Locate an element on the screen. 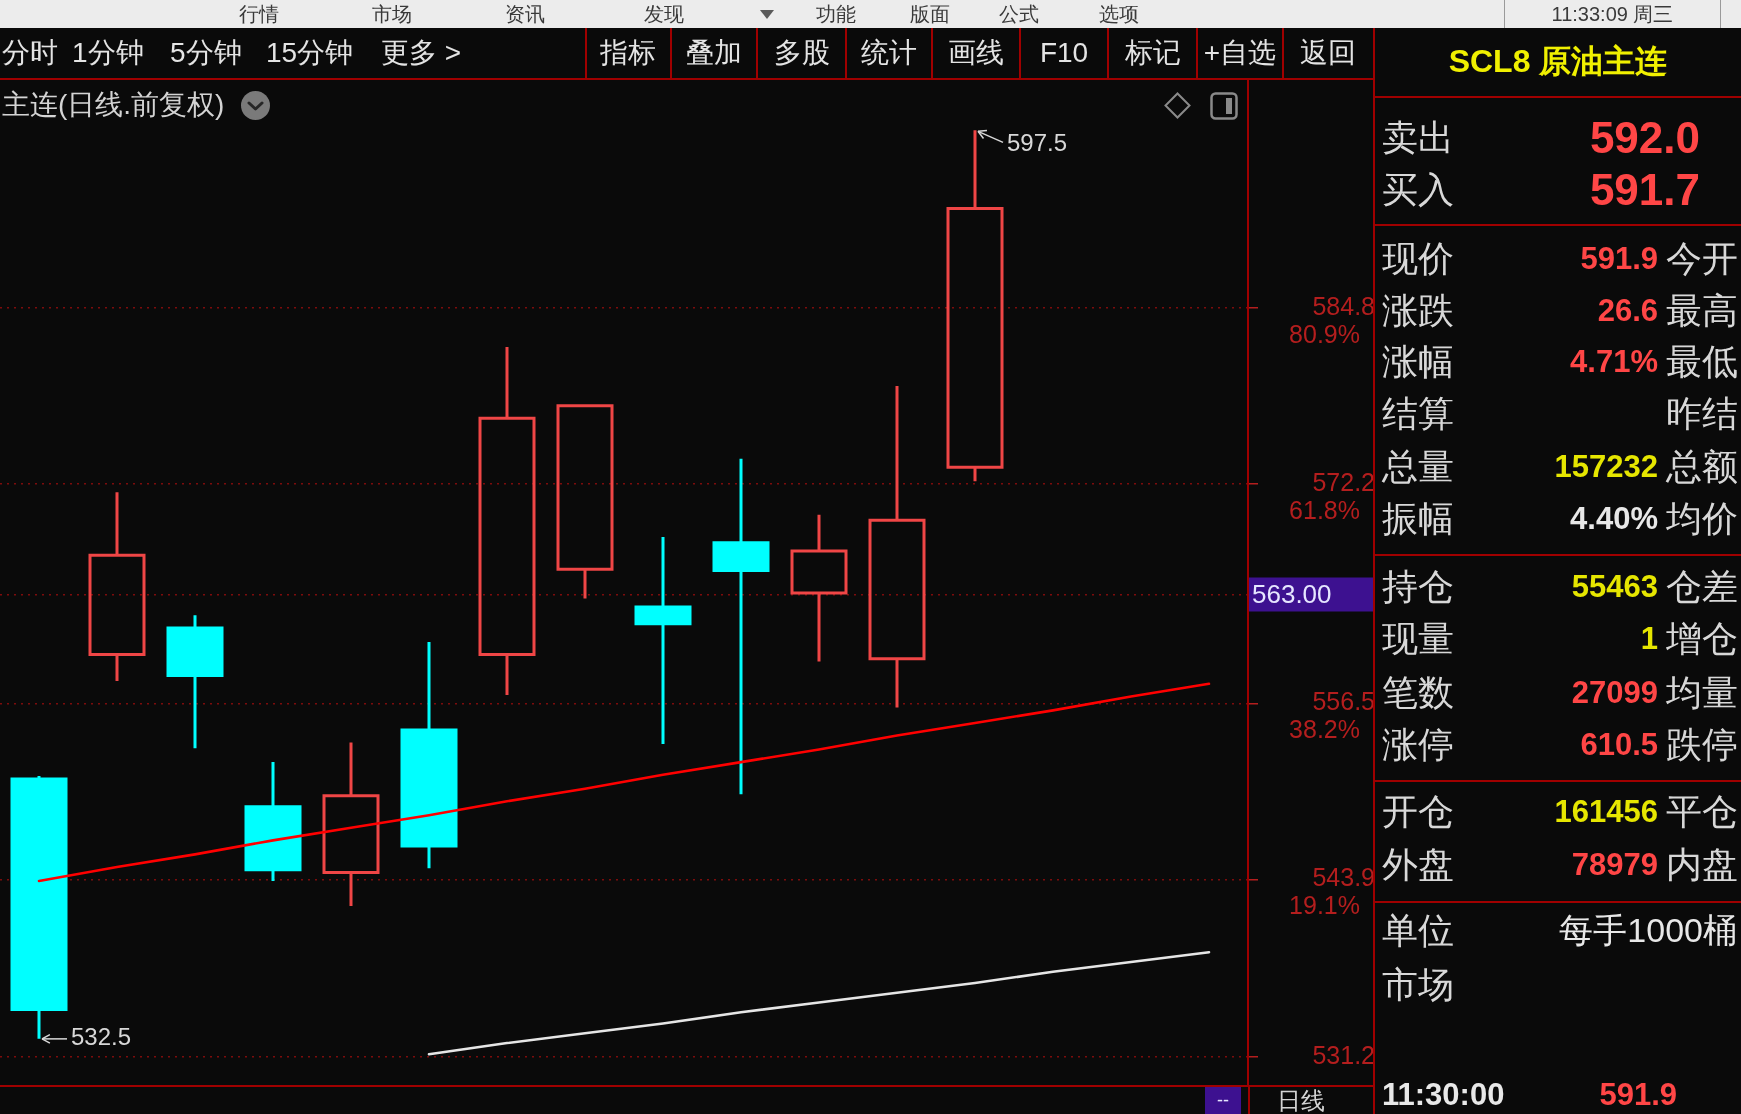 The height and width of the screenshot is (1114, 1741). text: 资讯 is located at coordinates (525, 14).